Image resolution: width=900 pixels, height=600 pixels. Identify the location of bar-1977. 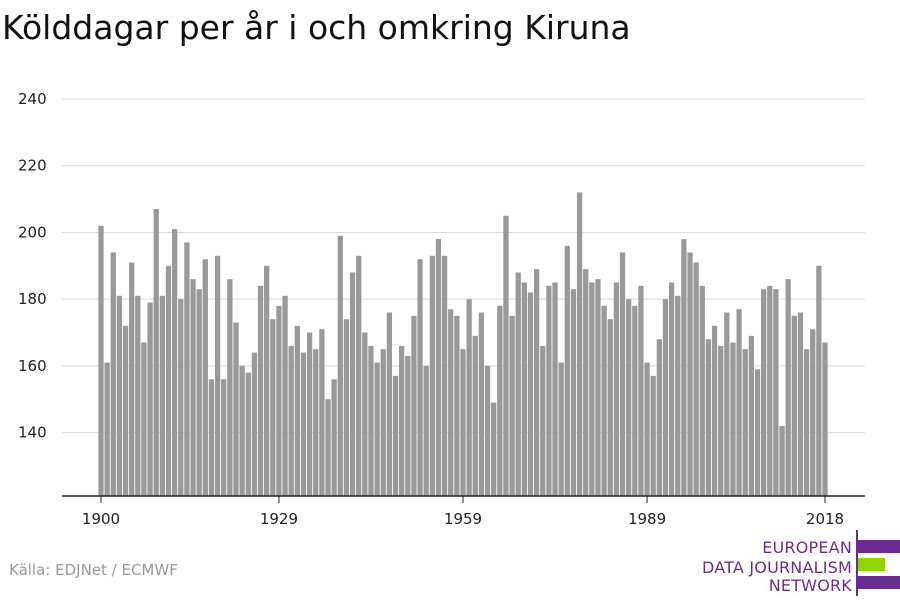
(573, 392).